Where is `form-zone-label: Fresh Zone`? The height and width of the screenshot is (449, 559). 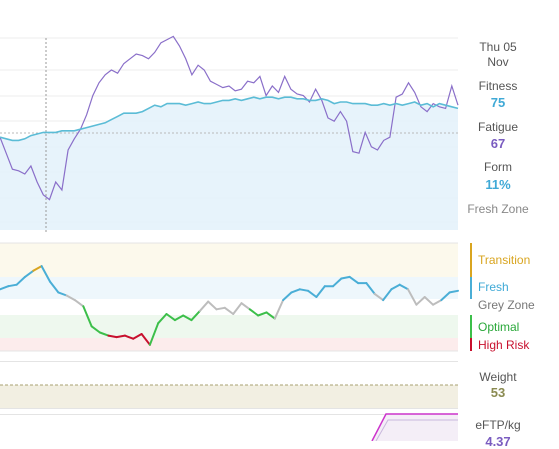 form-zone-label: Fresh Zone is located at coordinates (498, 209).